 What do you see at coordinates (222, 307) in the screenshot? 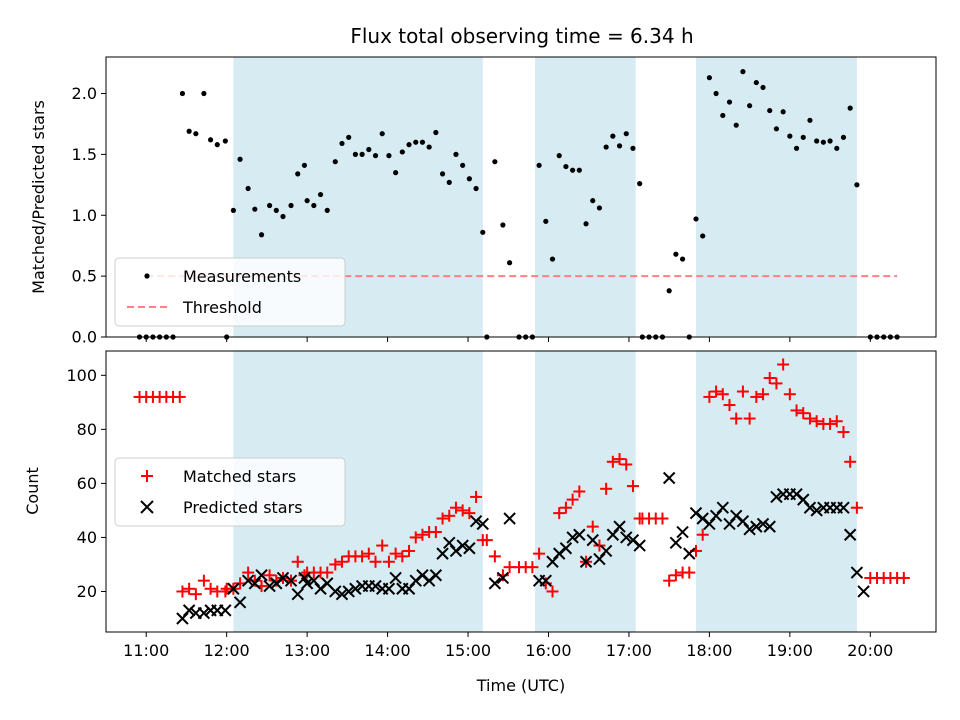
I see `legend-label-threshold: Threshold` at bounding box center [222, 307].